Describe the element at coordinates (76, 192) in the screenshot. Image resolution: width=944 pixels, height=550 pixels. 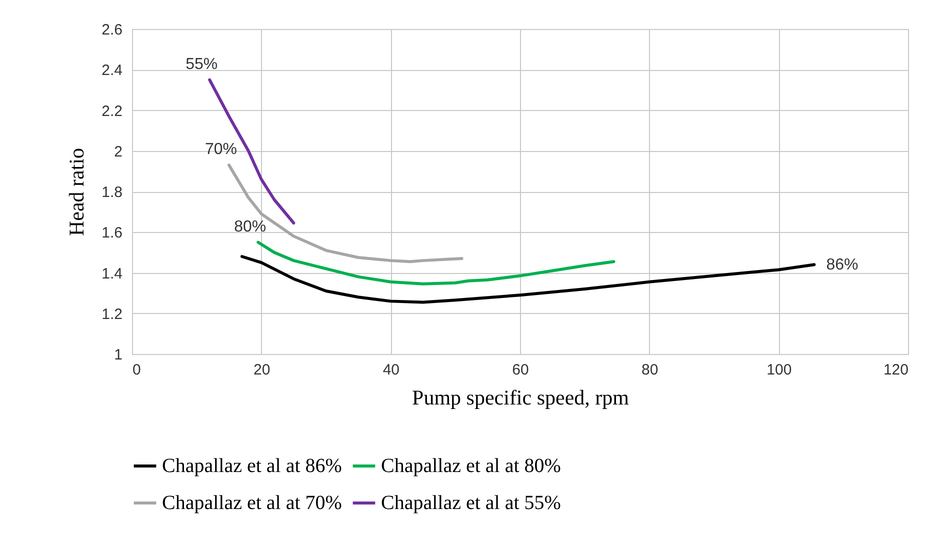
I see `y-axis-title: Head ratio` at that location.